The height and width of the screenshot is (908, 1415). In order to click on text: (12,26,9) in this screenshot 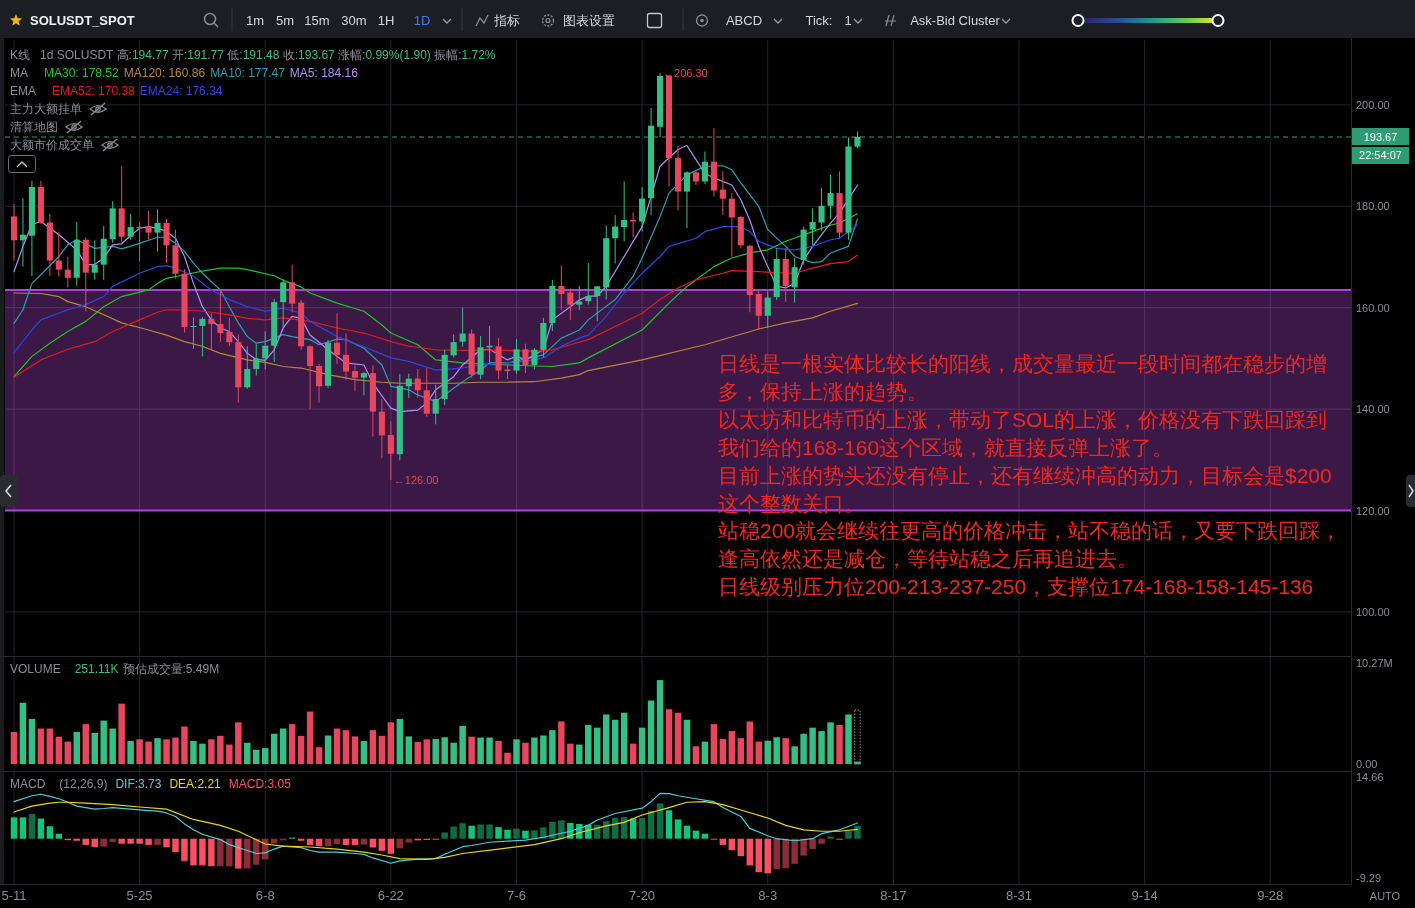, I will do `click(83, 784)`.